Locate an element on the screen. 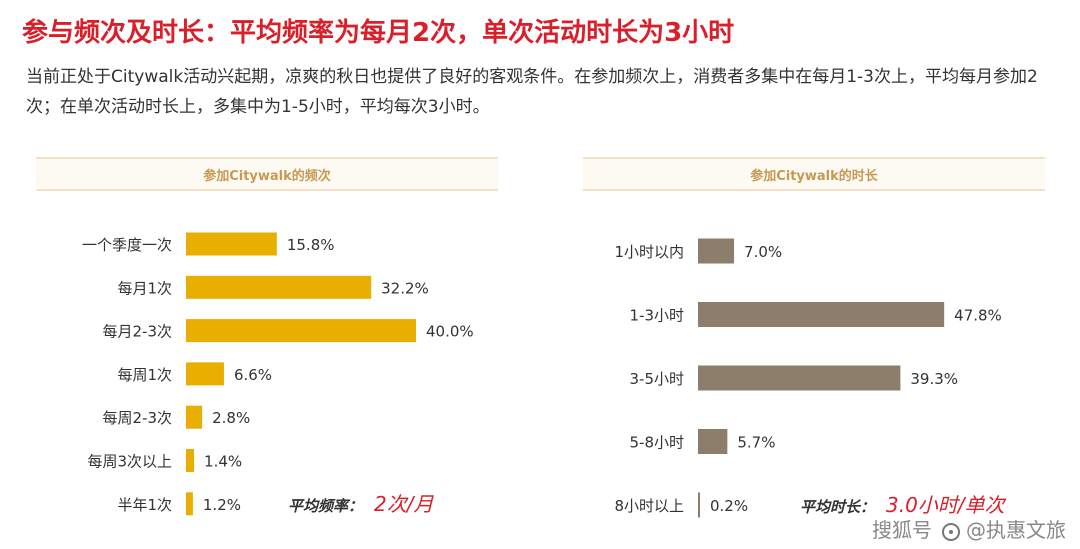 Image resolution: width=1080 pixels, height=549 pixels. freq-category-label: 一个季度一次 is located at coordinates (127, 245).